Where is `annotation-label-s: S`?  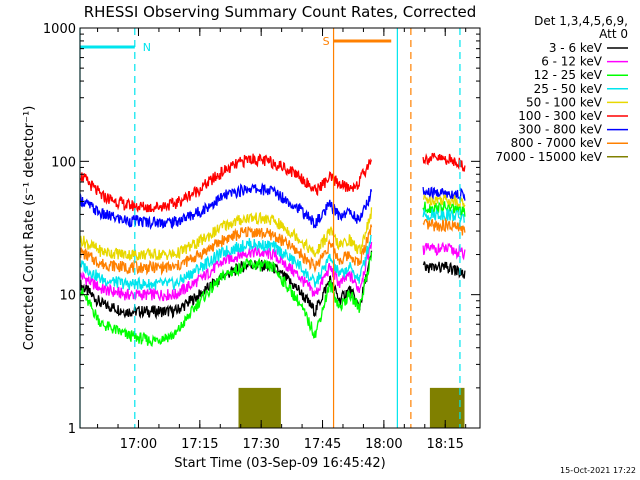 annotation-label-s: S is located at coordinates (326, 41).